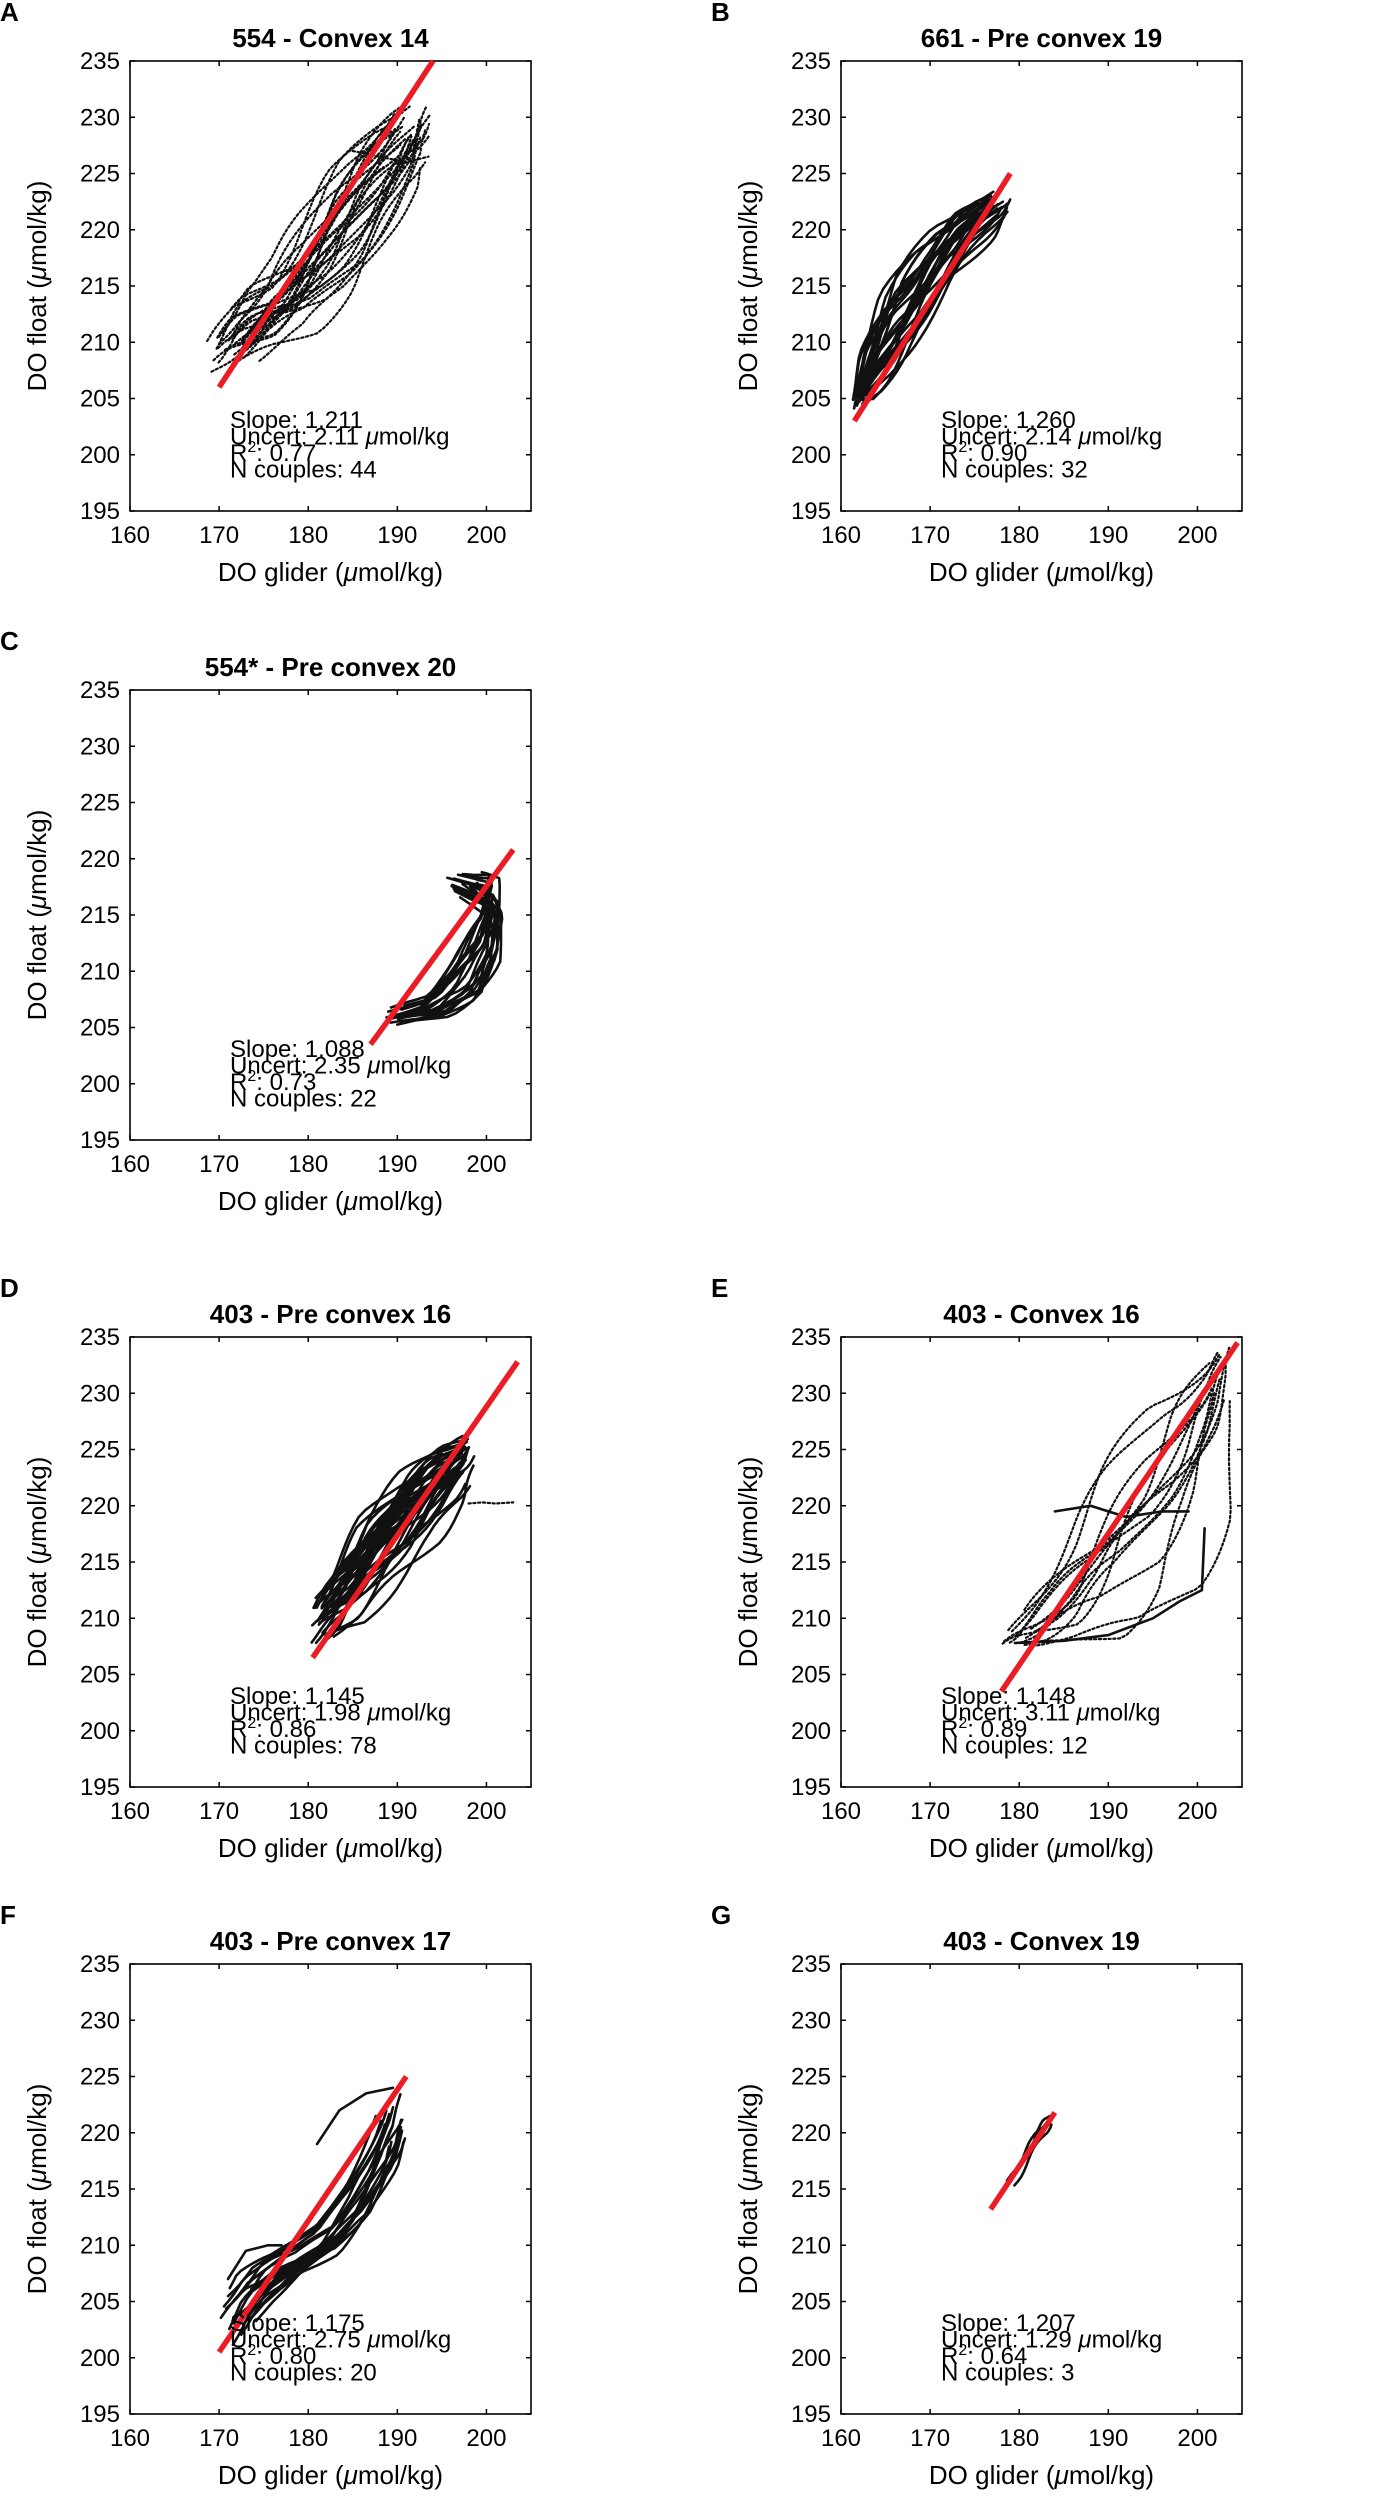  I want to click on uncert-value: 2.35, so click(337, 1066).